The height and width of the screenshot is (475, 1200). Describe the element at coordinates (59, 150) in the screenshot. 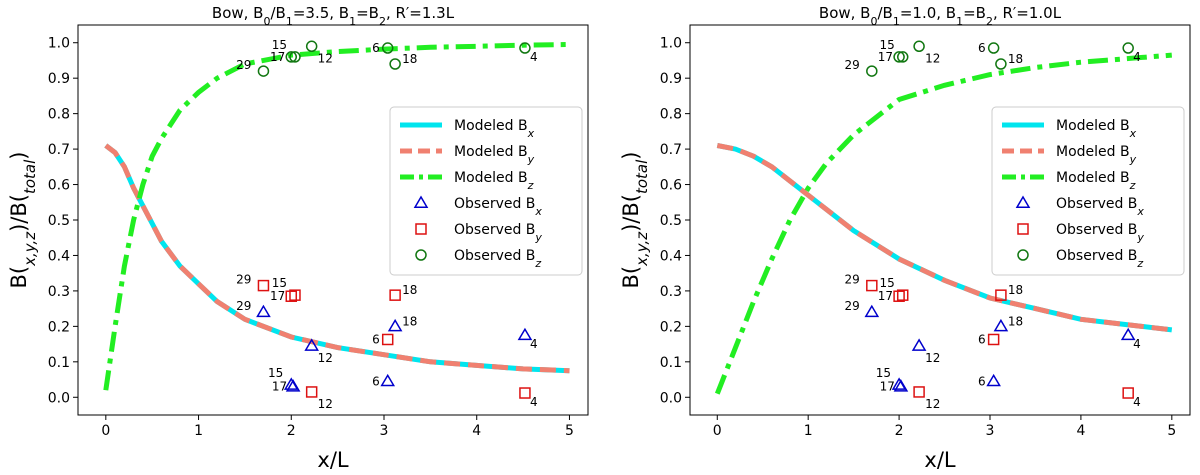

I see `y-tick-label: 0.7` at that location.